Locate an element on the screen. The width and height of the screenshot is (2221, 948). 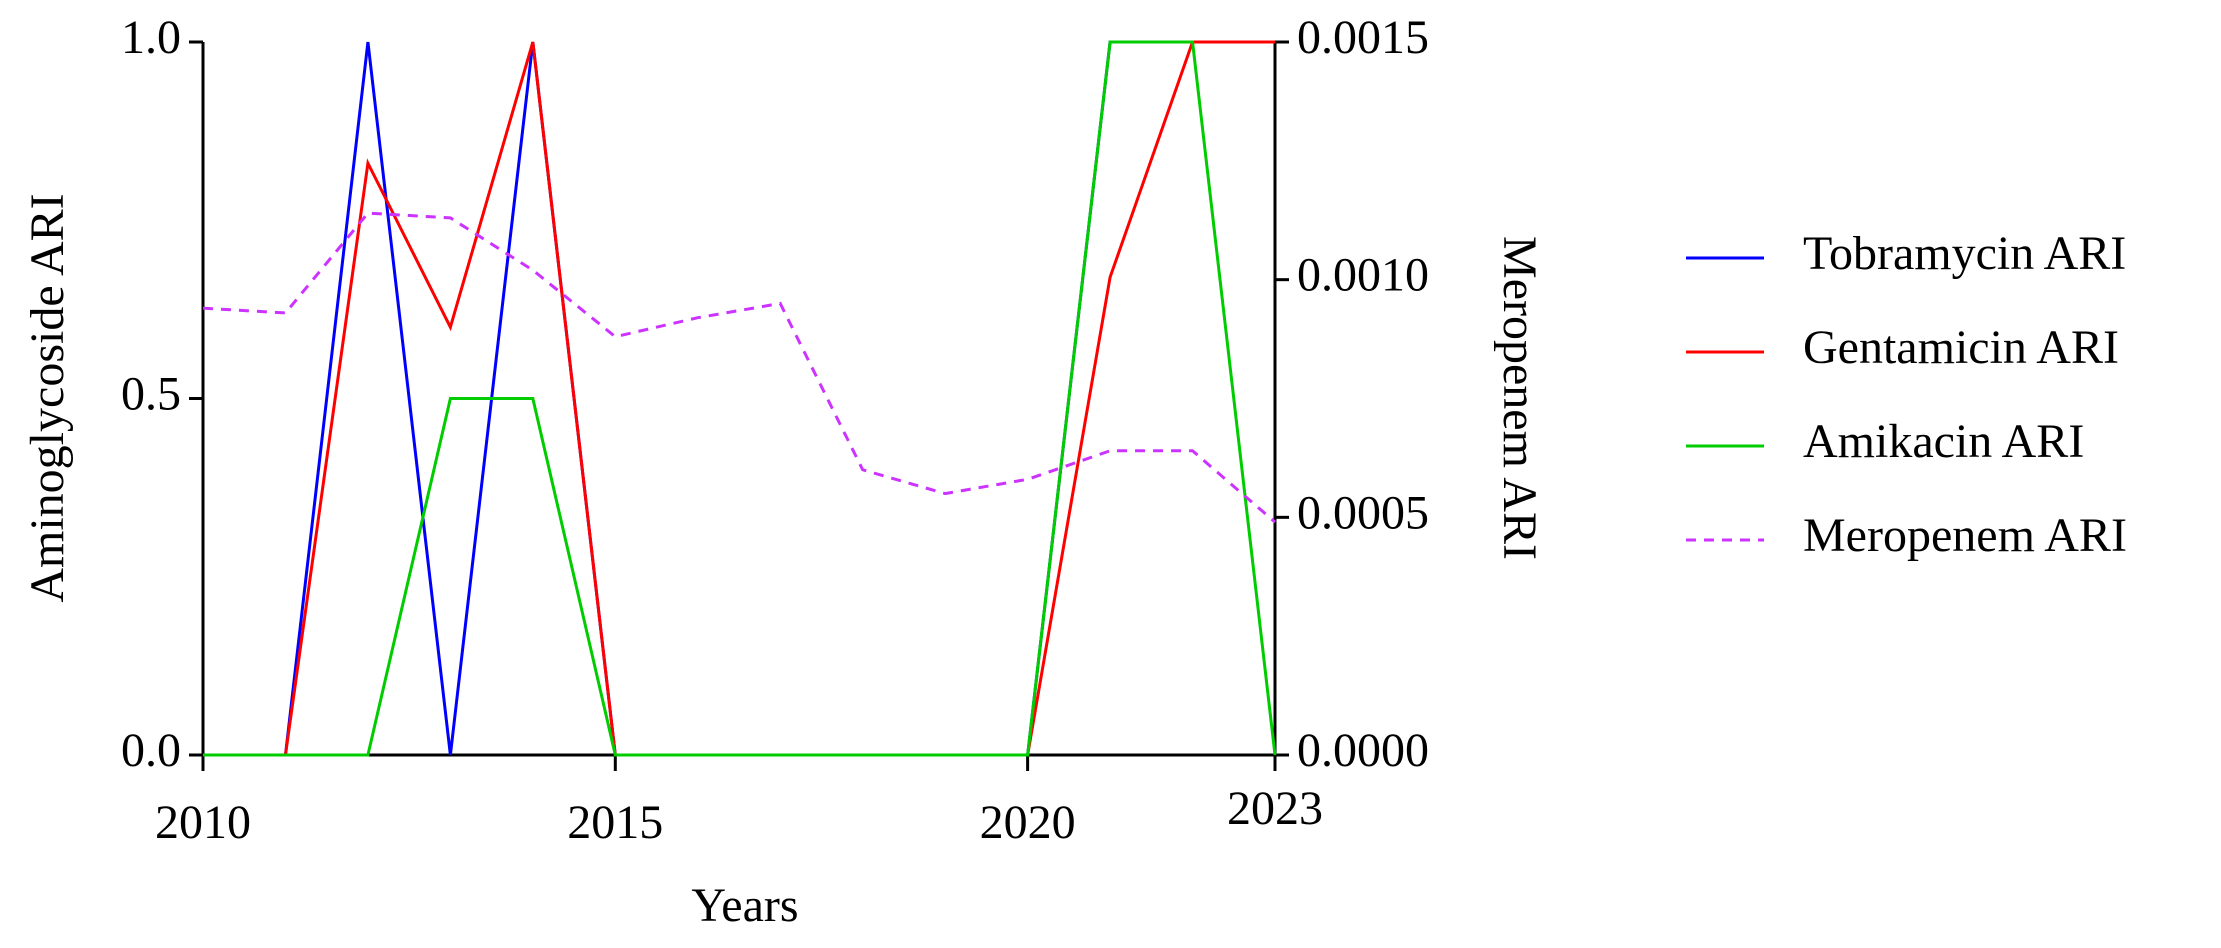
x-tick-label: 2020 is located at coordinates (1028, 822).